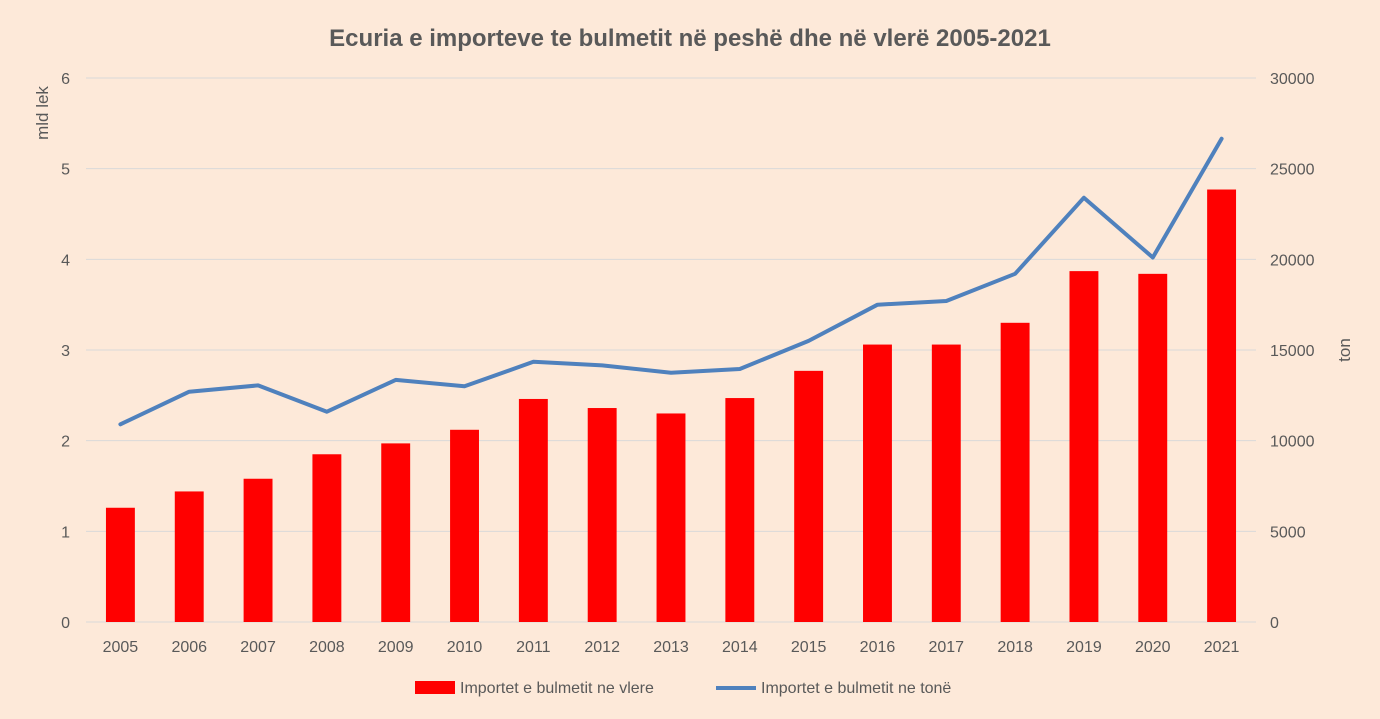  What do you see at coordinates (1292, 79) in the screenshot?
I see `right-tick-label: 30000` at bounding box center [1292, 79].